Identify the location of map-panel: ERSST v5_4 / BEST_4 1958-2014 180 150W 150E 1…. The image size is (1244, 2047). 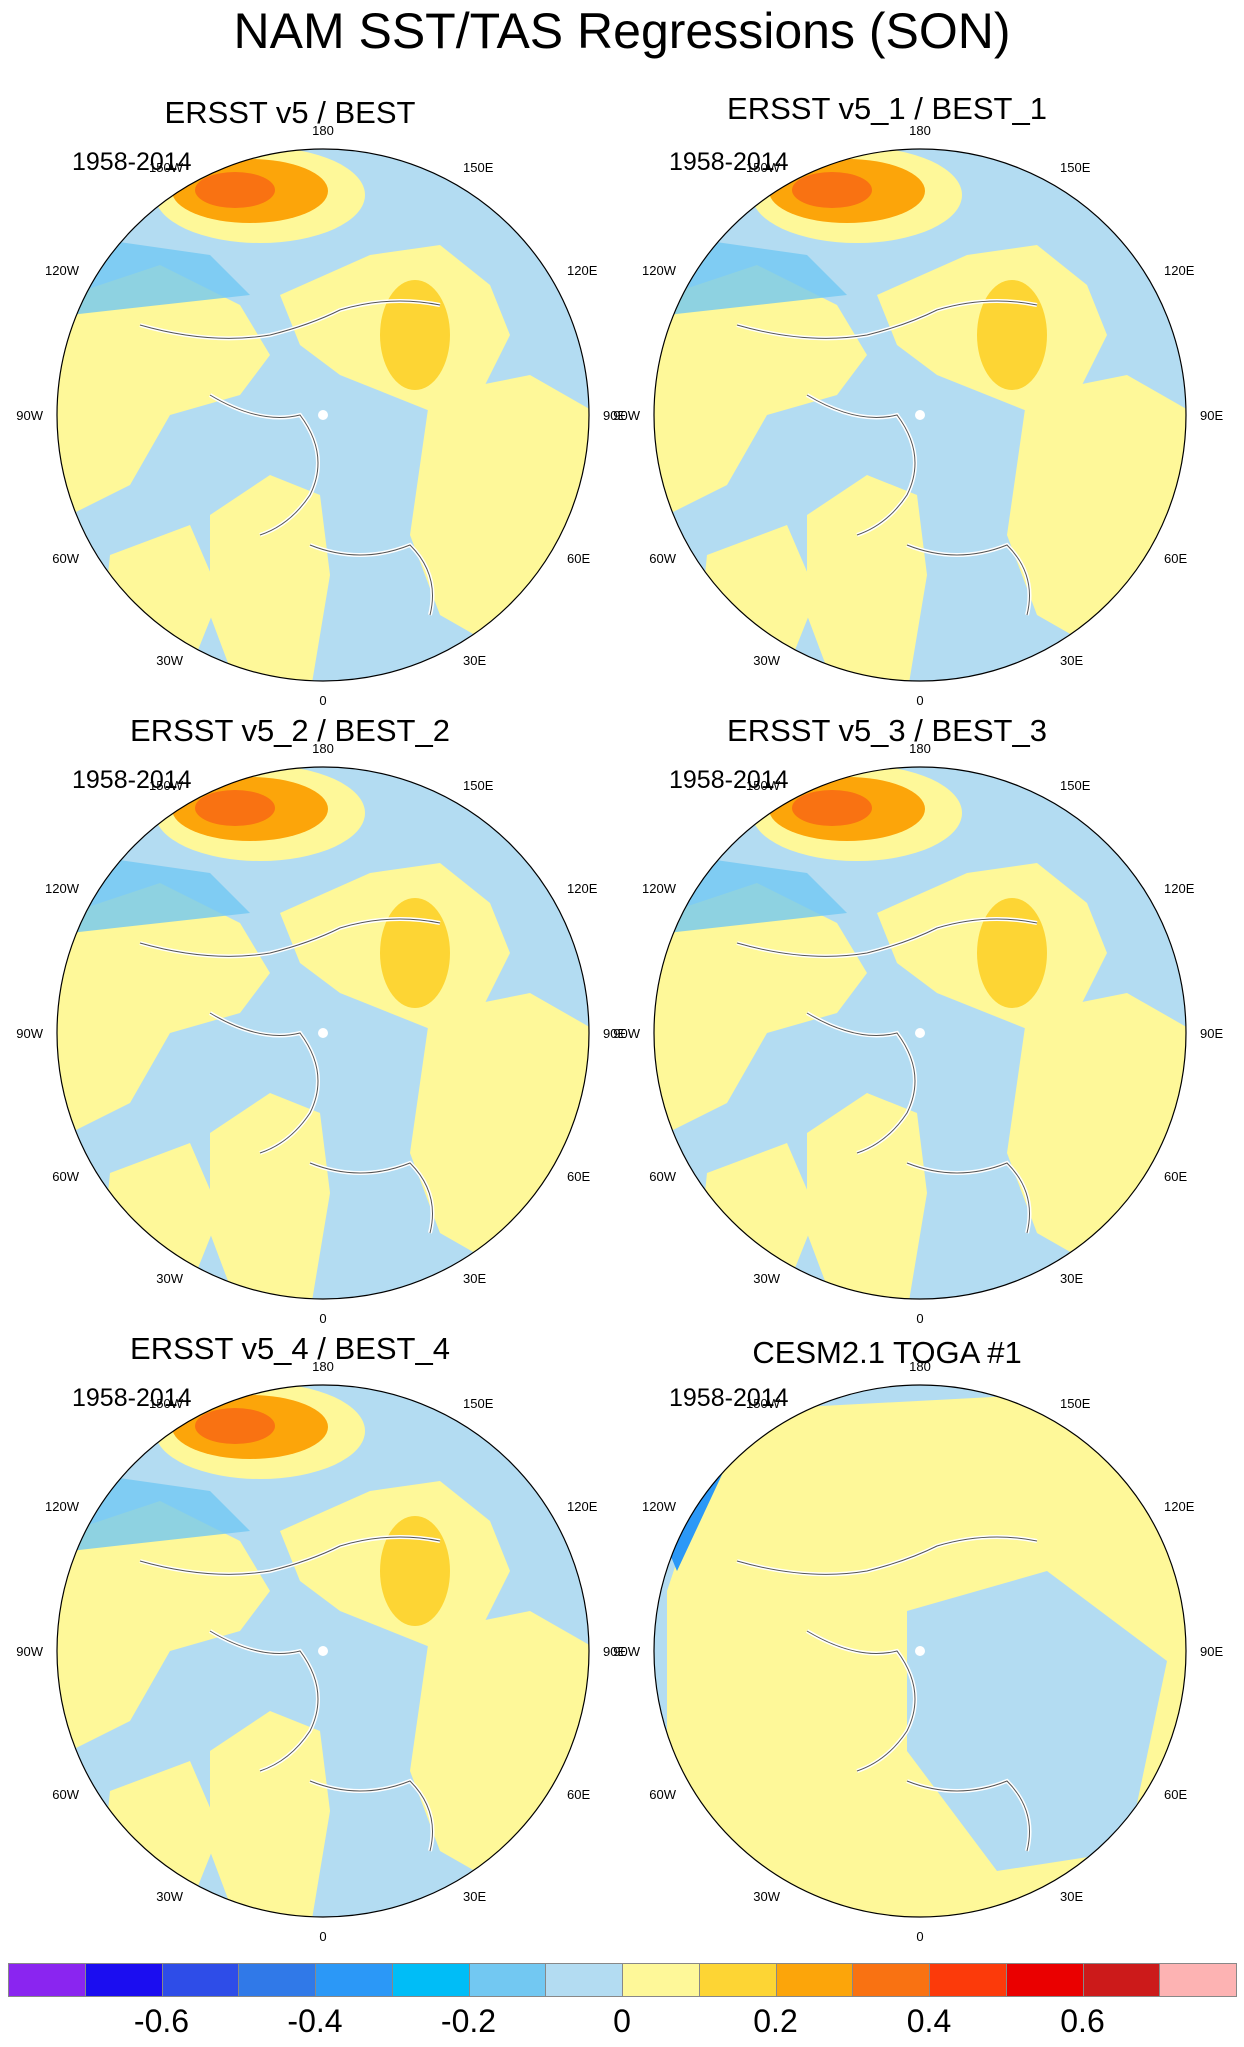
(318, 1641).